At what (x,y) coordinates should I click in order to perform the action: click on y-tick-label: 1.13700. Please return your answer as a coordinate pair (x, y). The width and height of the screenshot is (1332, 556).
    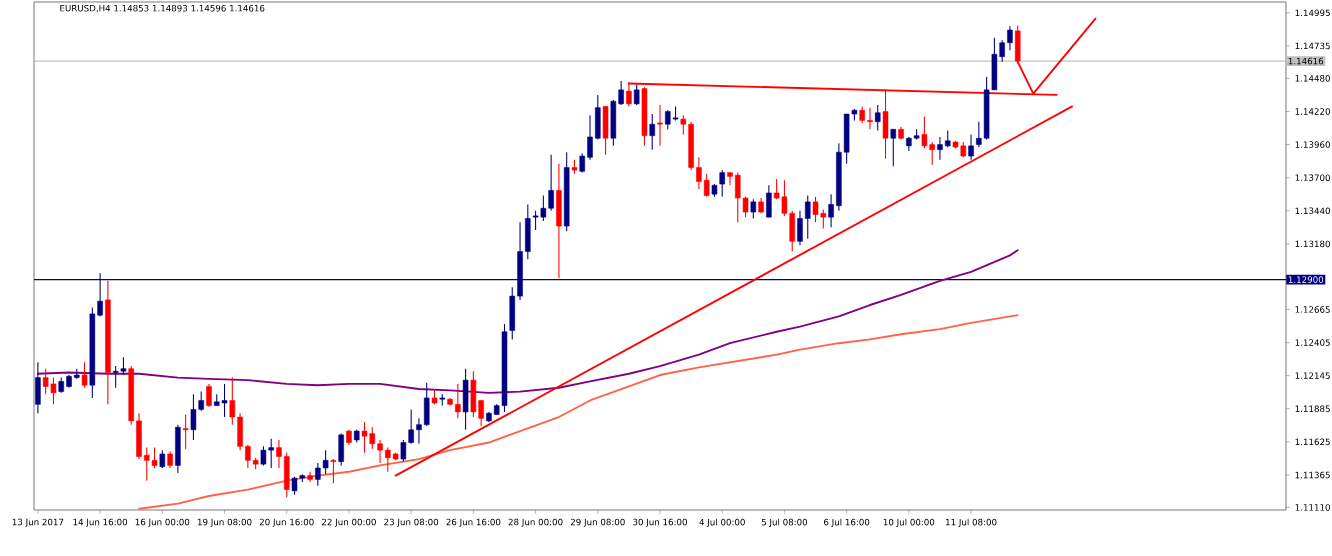
    Looking at the image, I should click on (1312, 177).